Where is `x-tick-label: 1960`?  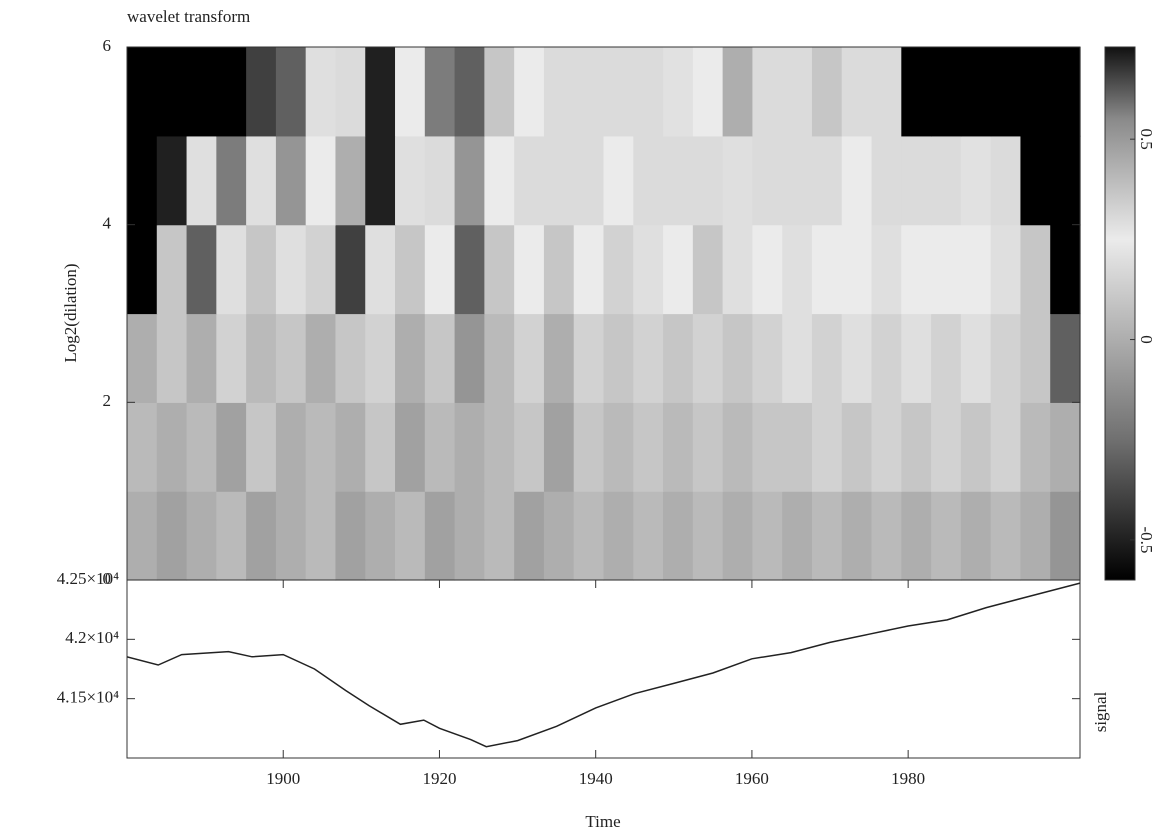 x-tick-label: 1960 is located at coordinates (752, 778).